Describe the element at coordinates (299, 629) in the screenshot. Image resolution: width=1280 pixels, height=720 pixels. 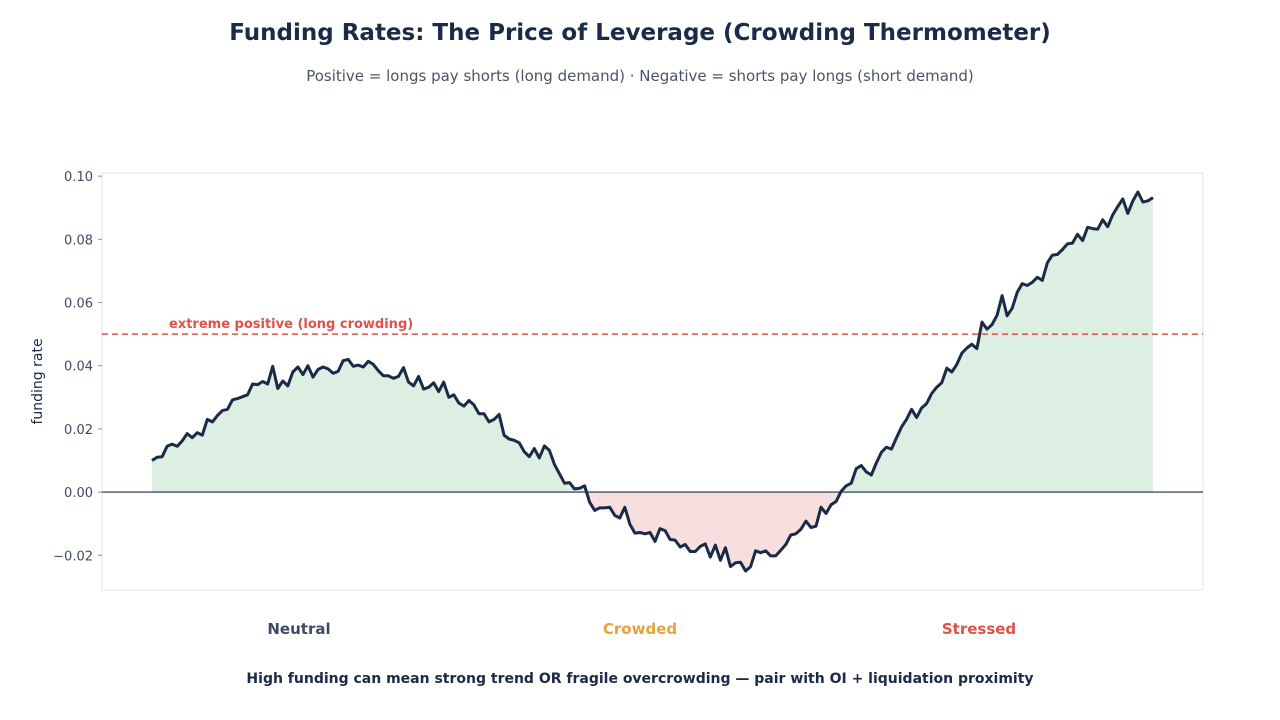
I see `regime-label-neutral: Neutral` at that location.